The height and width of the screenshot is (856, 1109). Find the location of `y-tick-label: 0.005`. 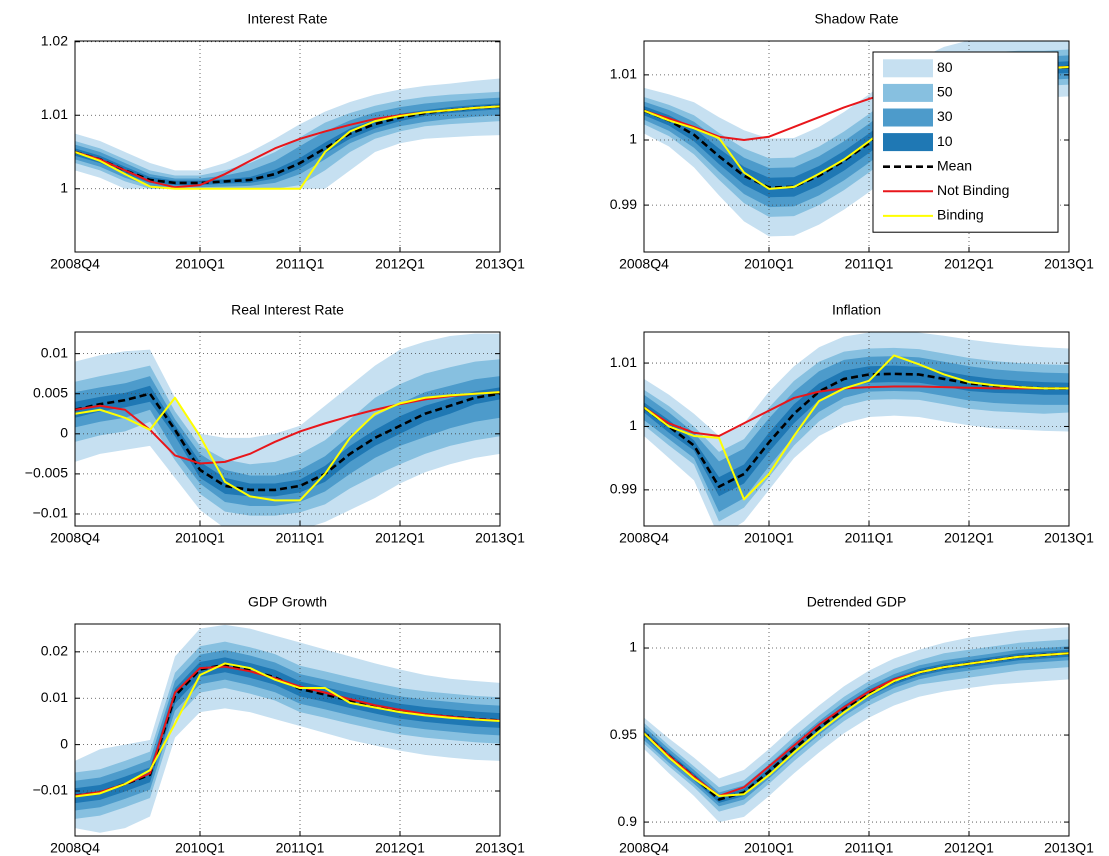

y-tick-label: 0.005 is located at coordinates (50, 392).